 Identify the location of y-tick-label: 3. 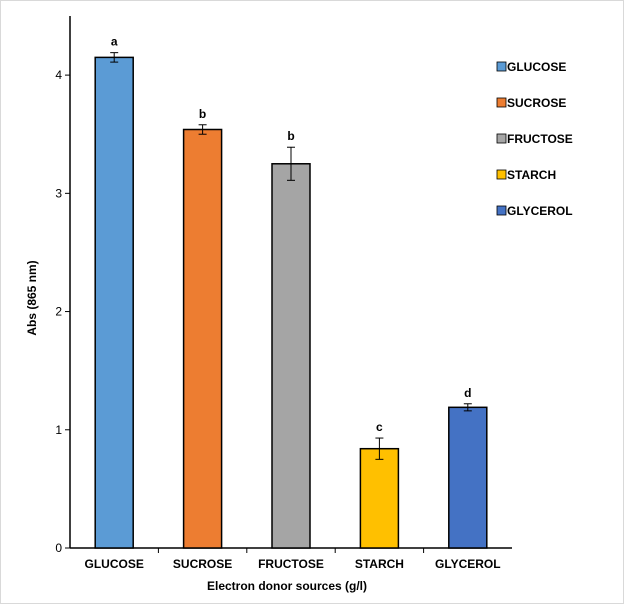
(58, 193).